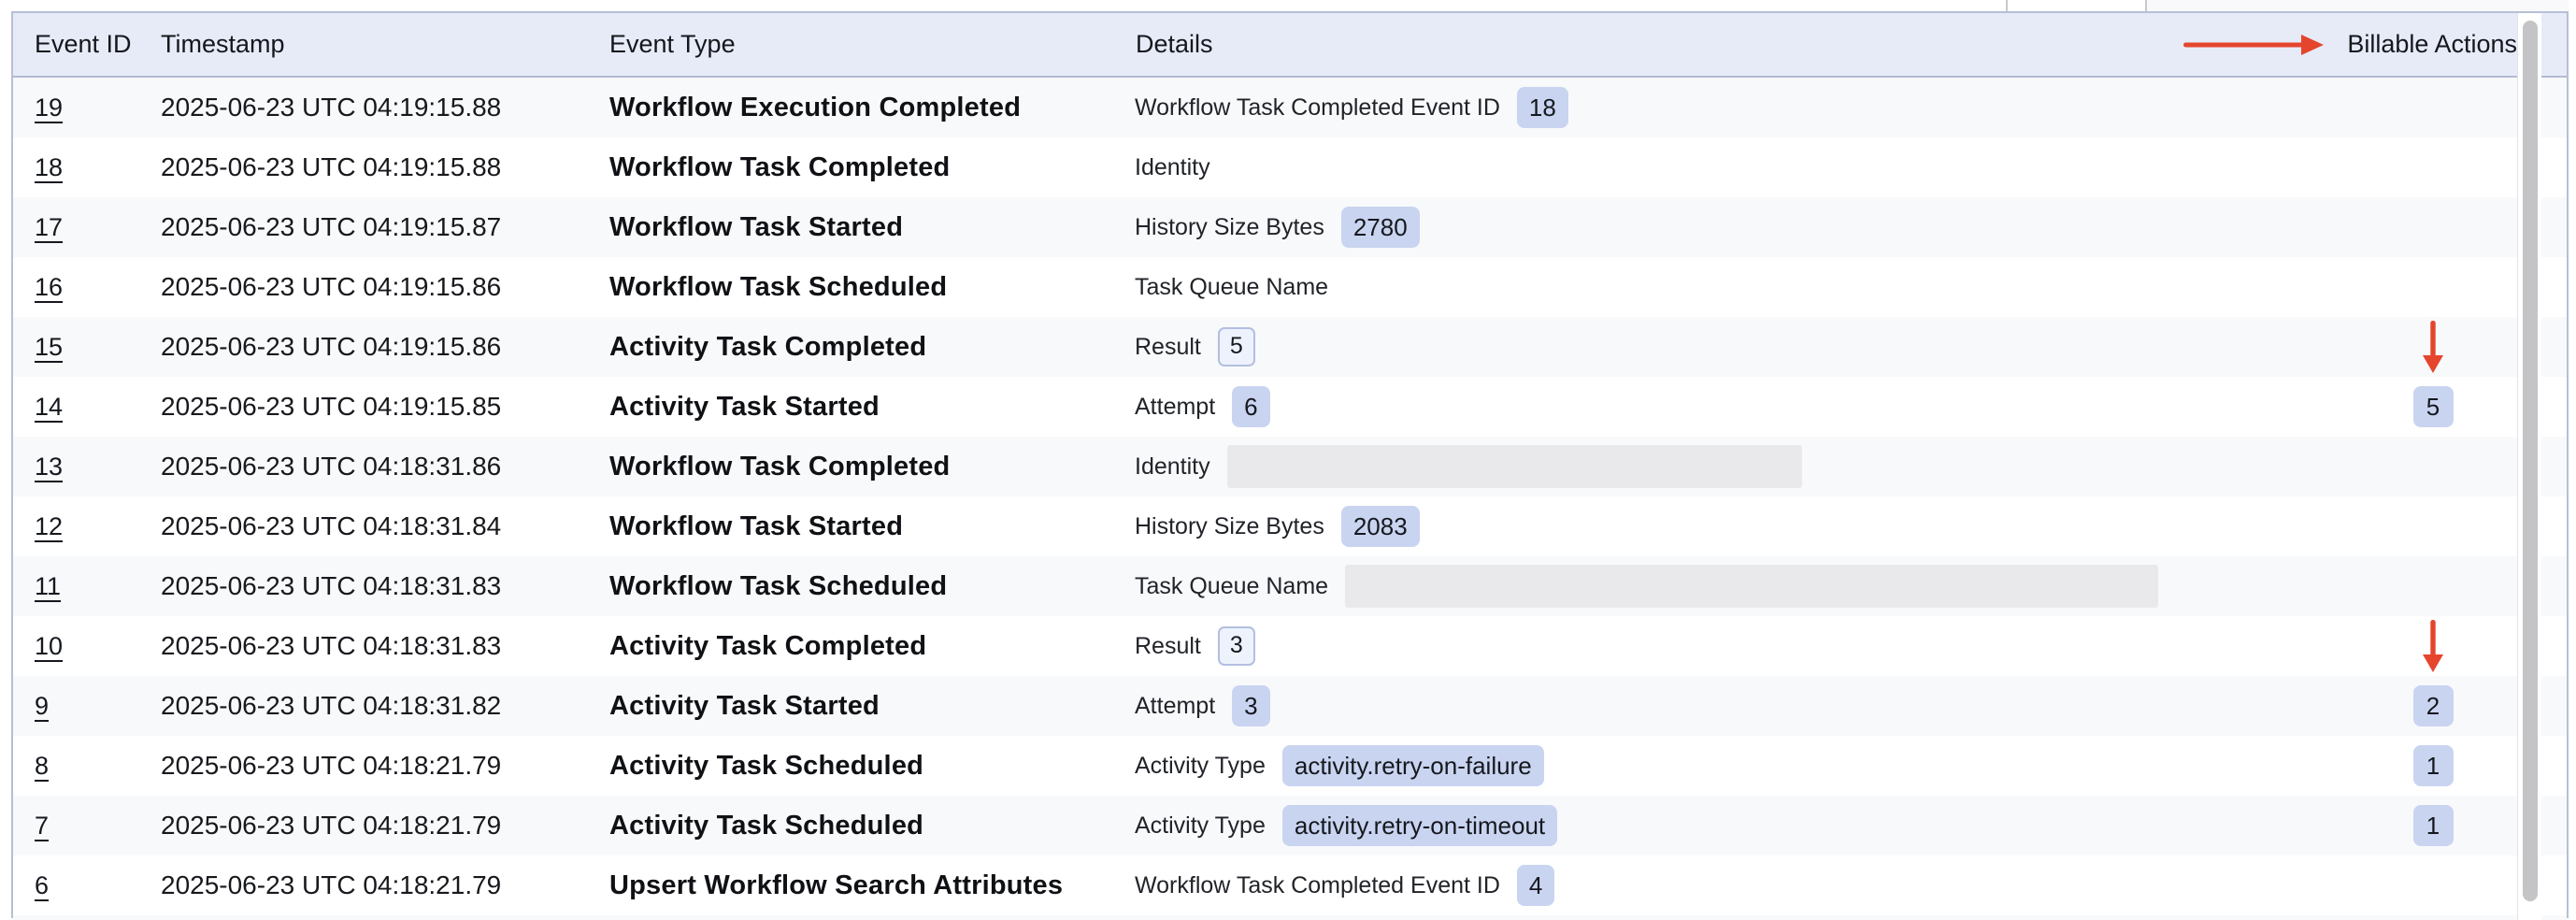  Describe the element at coordinates (1419, 825) in the screenshot. I see `detail-value-badge: activity.retry-on-timeout` at that location.